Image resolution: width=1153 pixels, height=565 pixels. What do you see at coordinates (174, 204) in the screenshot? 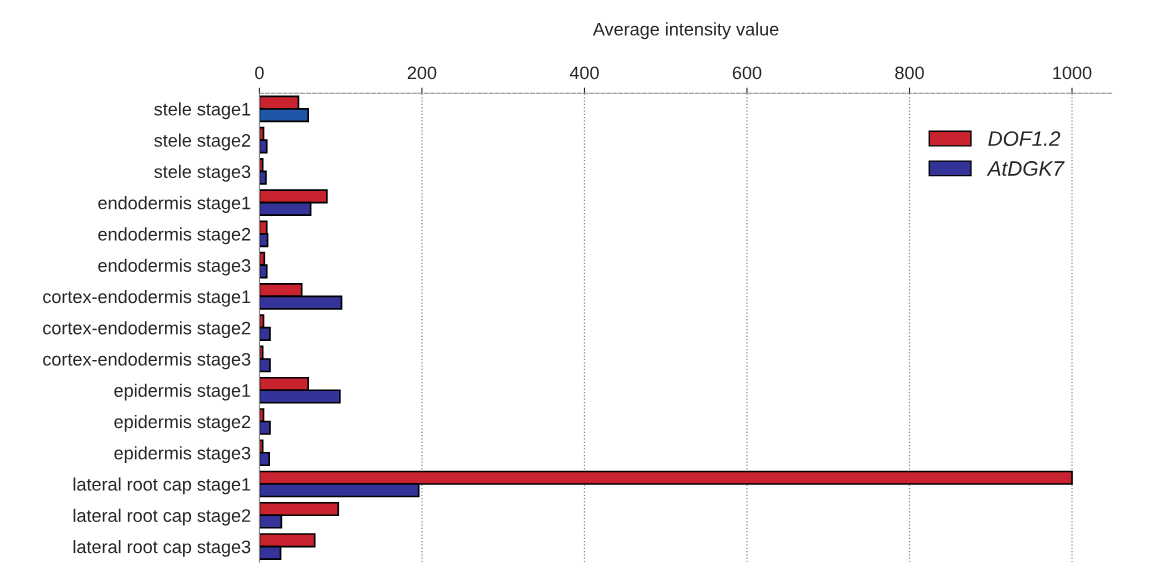
I see `y-tick-label: endodermis stage1` at bounding box center [174, 204].